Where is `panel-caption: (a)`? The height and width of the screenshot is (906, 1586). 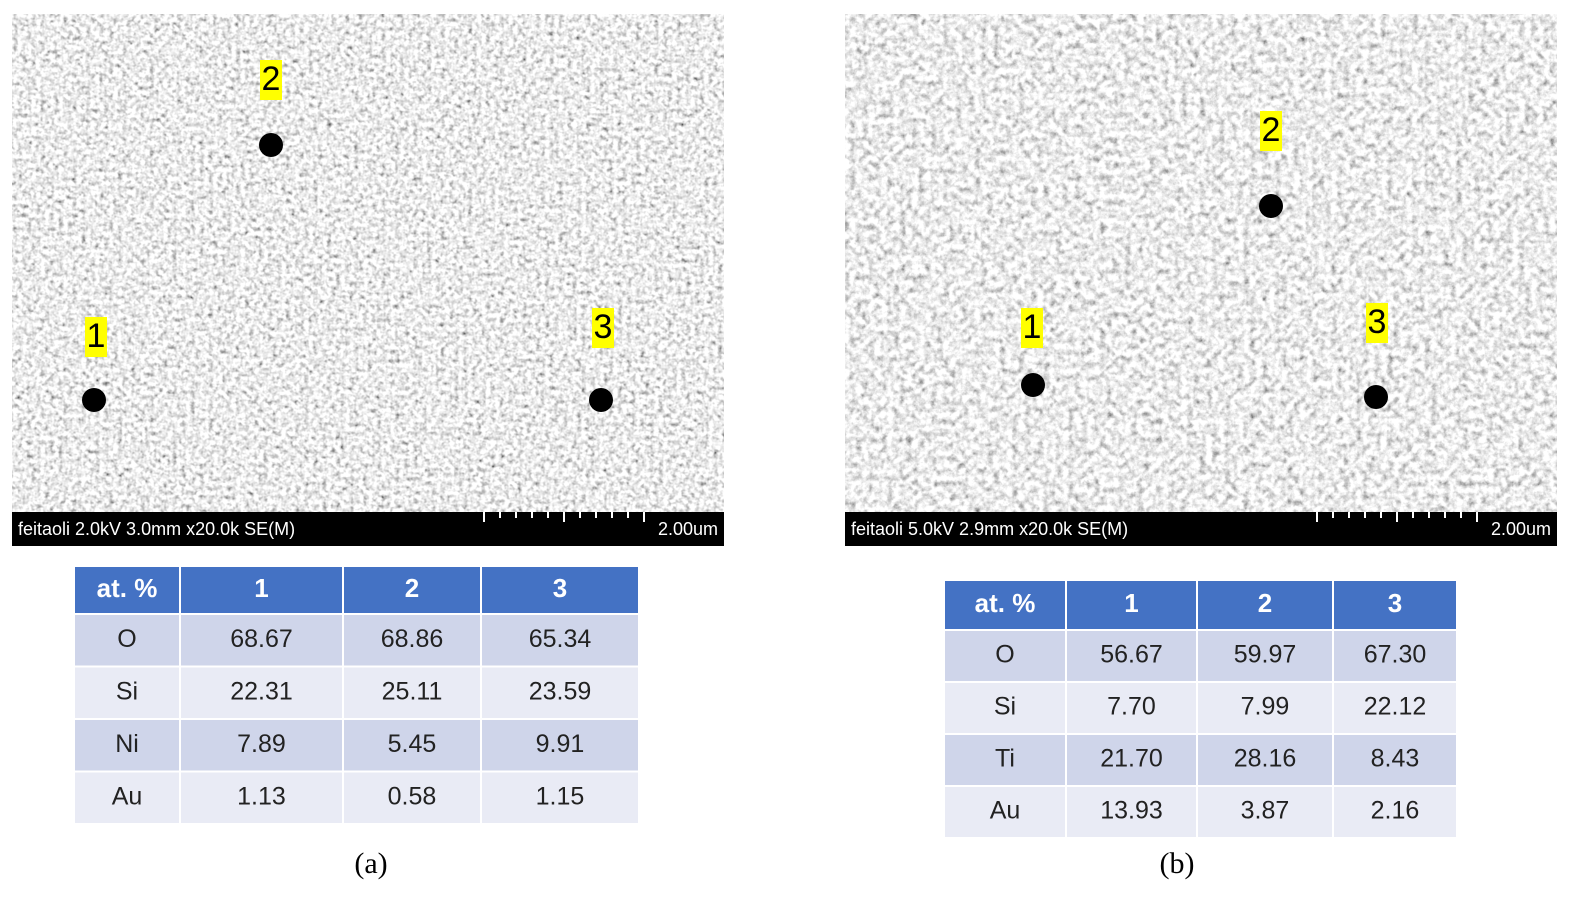
panel-caption: (a) is located at coordinates (370, 863).